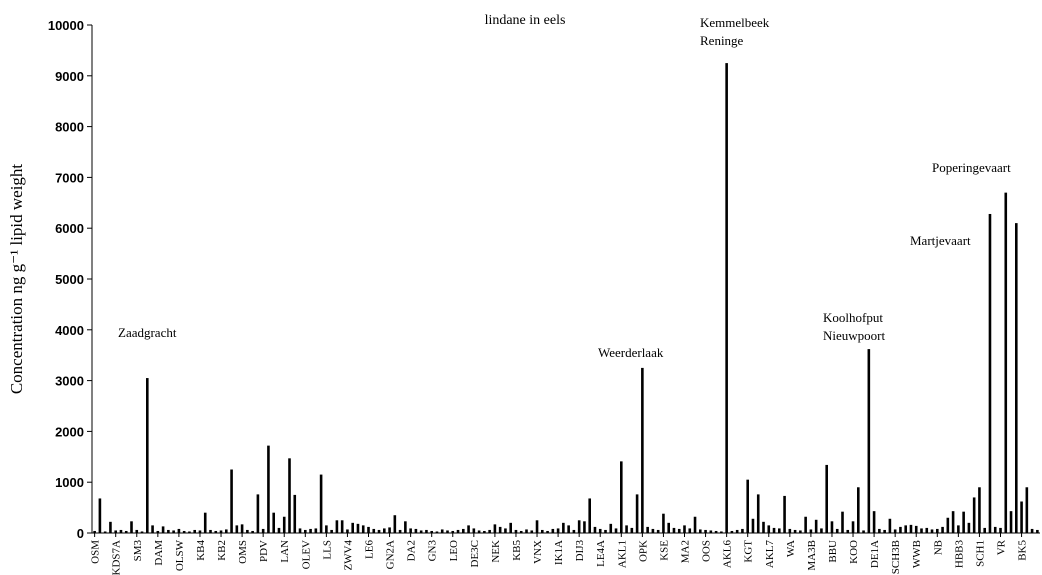 This screenshot has width=1042, height=575. Describe the element at coordinates (69, 279) in the screenshot. I see `y-tick-label: 5000` at that location.